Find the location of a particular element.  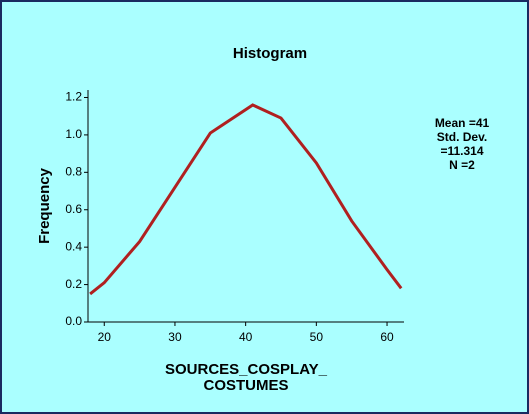

y-tick-label: 0.6 is located at coordinates (73, 209).